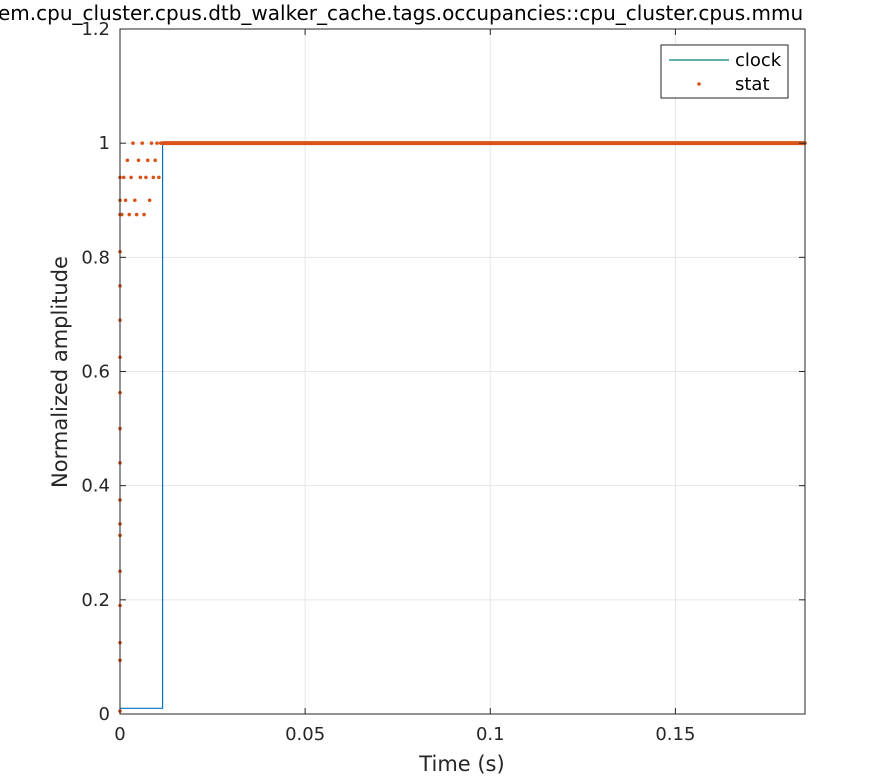  I want to click on y-tick-label: 0.6, so click(95, 372).